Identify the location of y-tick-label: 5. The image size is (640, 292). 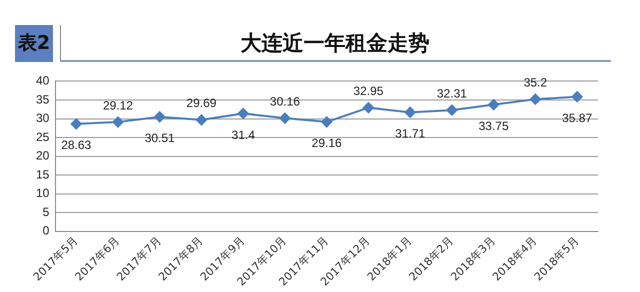
(46, 211).